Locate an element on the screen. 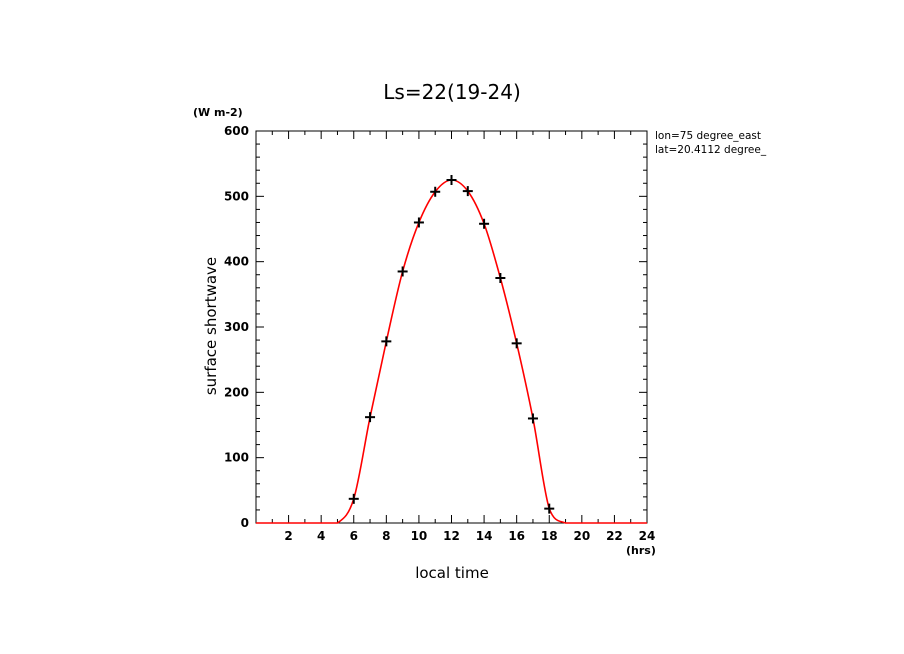 The image size is (904, 654). y-tick-label: 0 is located at coordinates (245, 523).